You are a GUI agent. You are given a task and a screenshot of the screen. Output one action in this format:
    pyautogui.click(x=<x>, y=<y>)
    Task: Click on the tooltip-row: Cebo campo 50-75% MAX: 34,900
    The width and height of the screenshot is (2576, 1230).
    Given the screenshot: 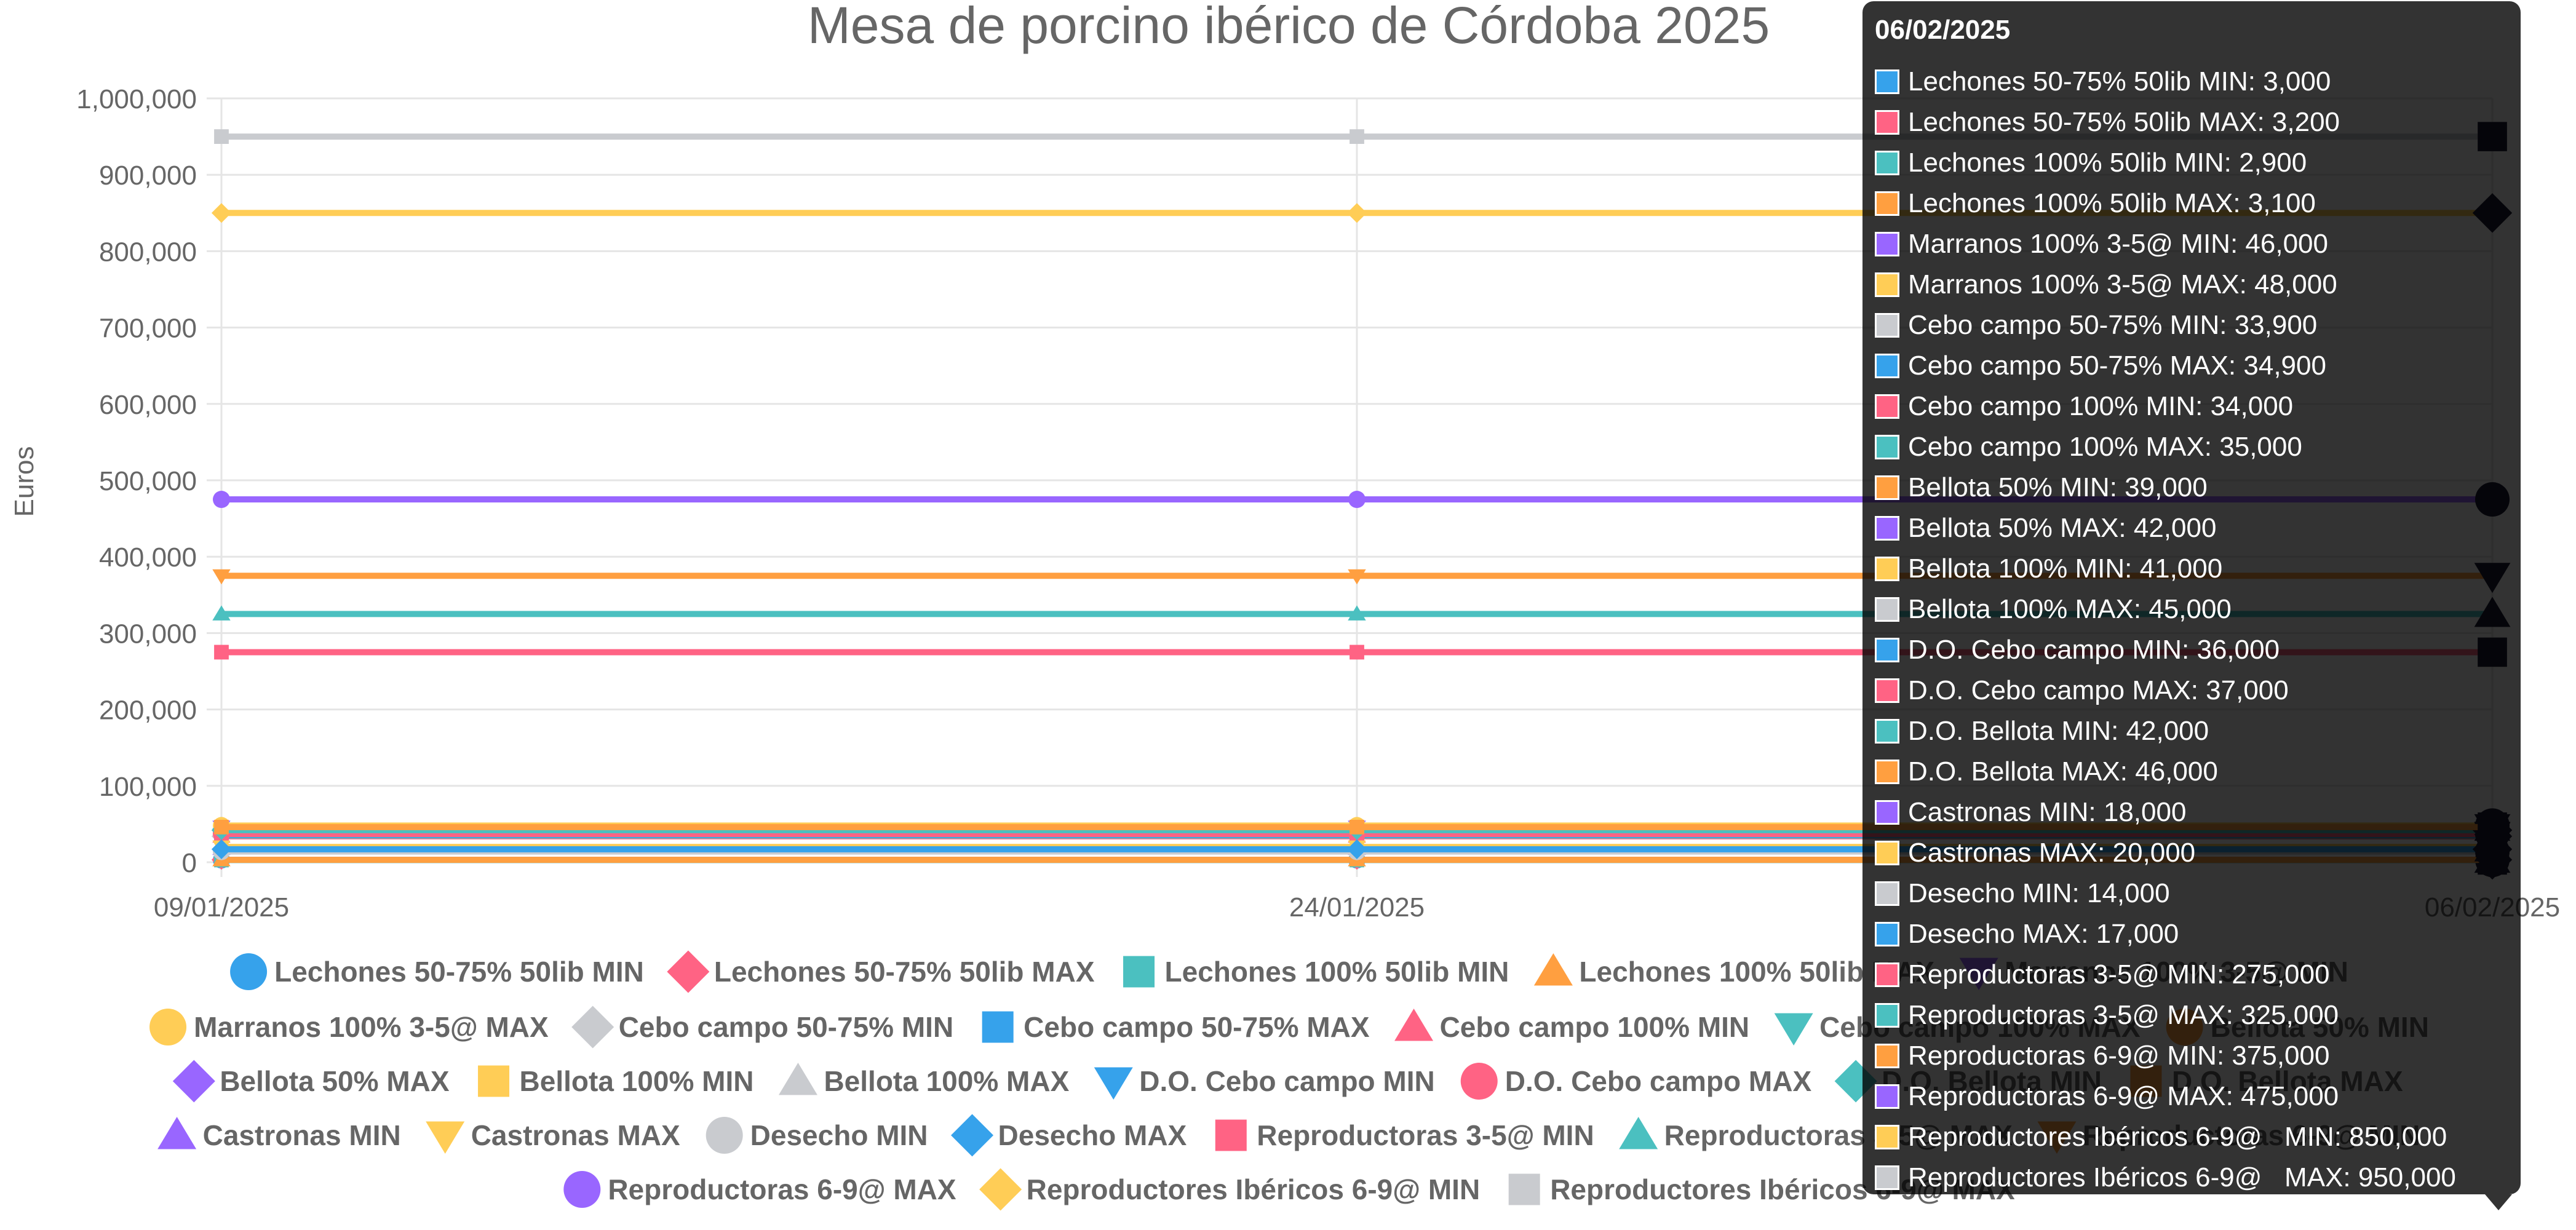 What is the action you would take?
    pyautogui.click(x=2100, y=366)
    